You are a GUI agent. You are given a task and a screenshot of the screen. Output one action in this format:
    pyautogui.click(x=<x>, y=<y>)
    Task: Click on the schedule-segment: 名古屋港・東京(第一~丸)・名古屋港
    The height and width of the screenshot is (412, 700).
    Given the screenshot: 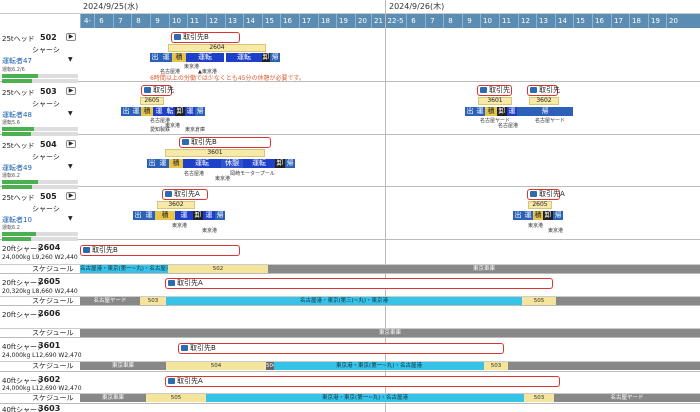 What is the action you would take?
    pyautogui.click(x=124, y=269)
    